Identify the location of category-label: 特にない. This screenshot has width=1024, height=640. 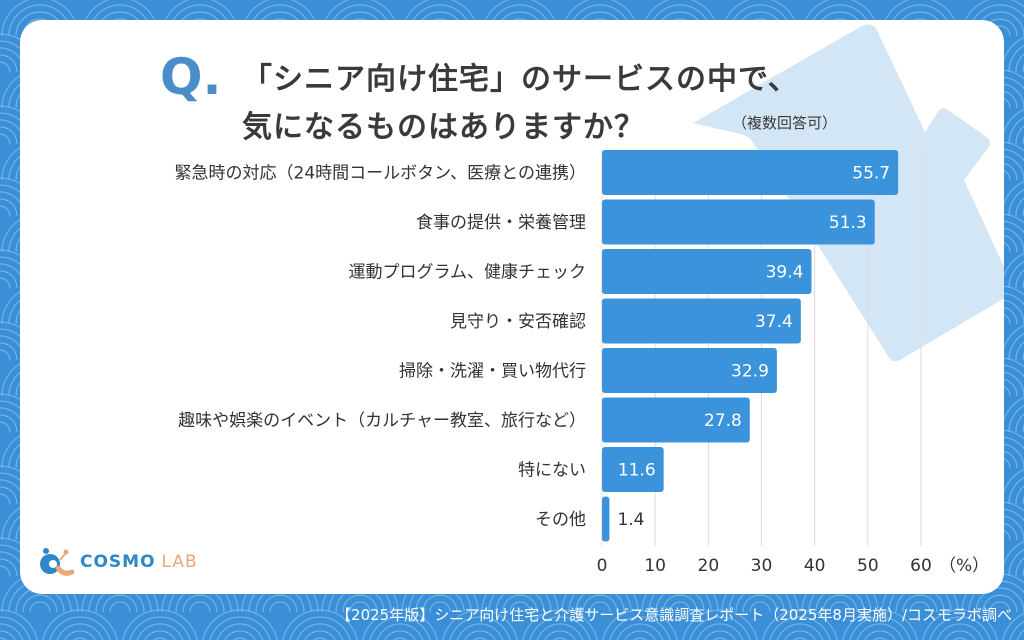
(552, 471).